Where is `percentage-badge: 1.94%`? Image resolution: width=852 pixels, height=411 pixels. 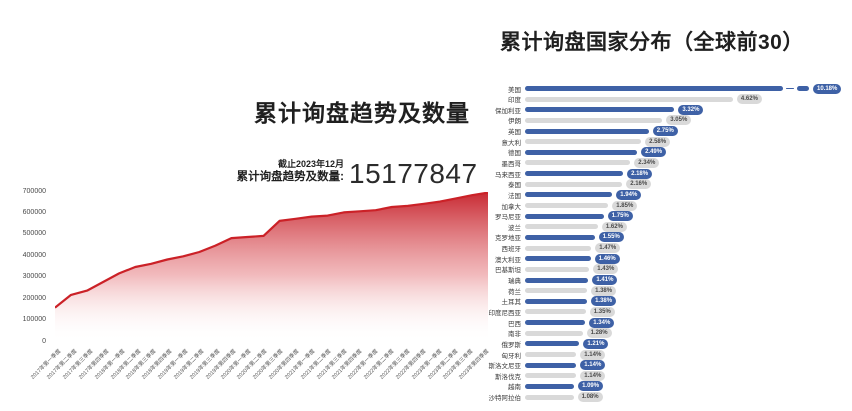 percentage-badge: 1.94% is located at coordinates (629, 194).